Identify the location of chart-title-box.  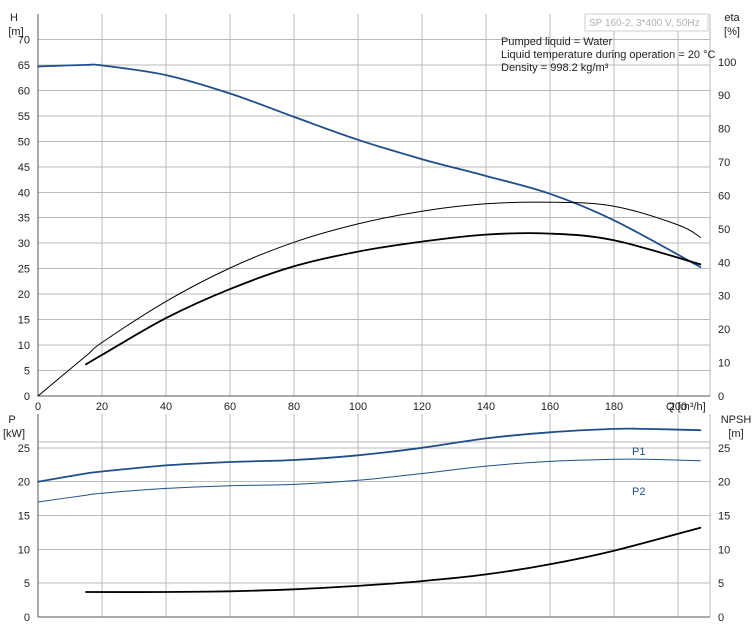
(646, 22).